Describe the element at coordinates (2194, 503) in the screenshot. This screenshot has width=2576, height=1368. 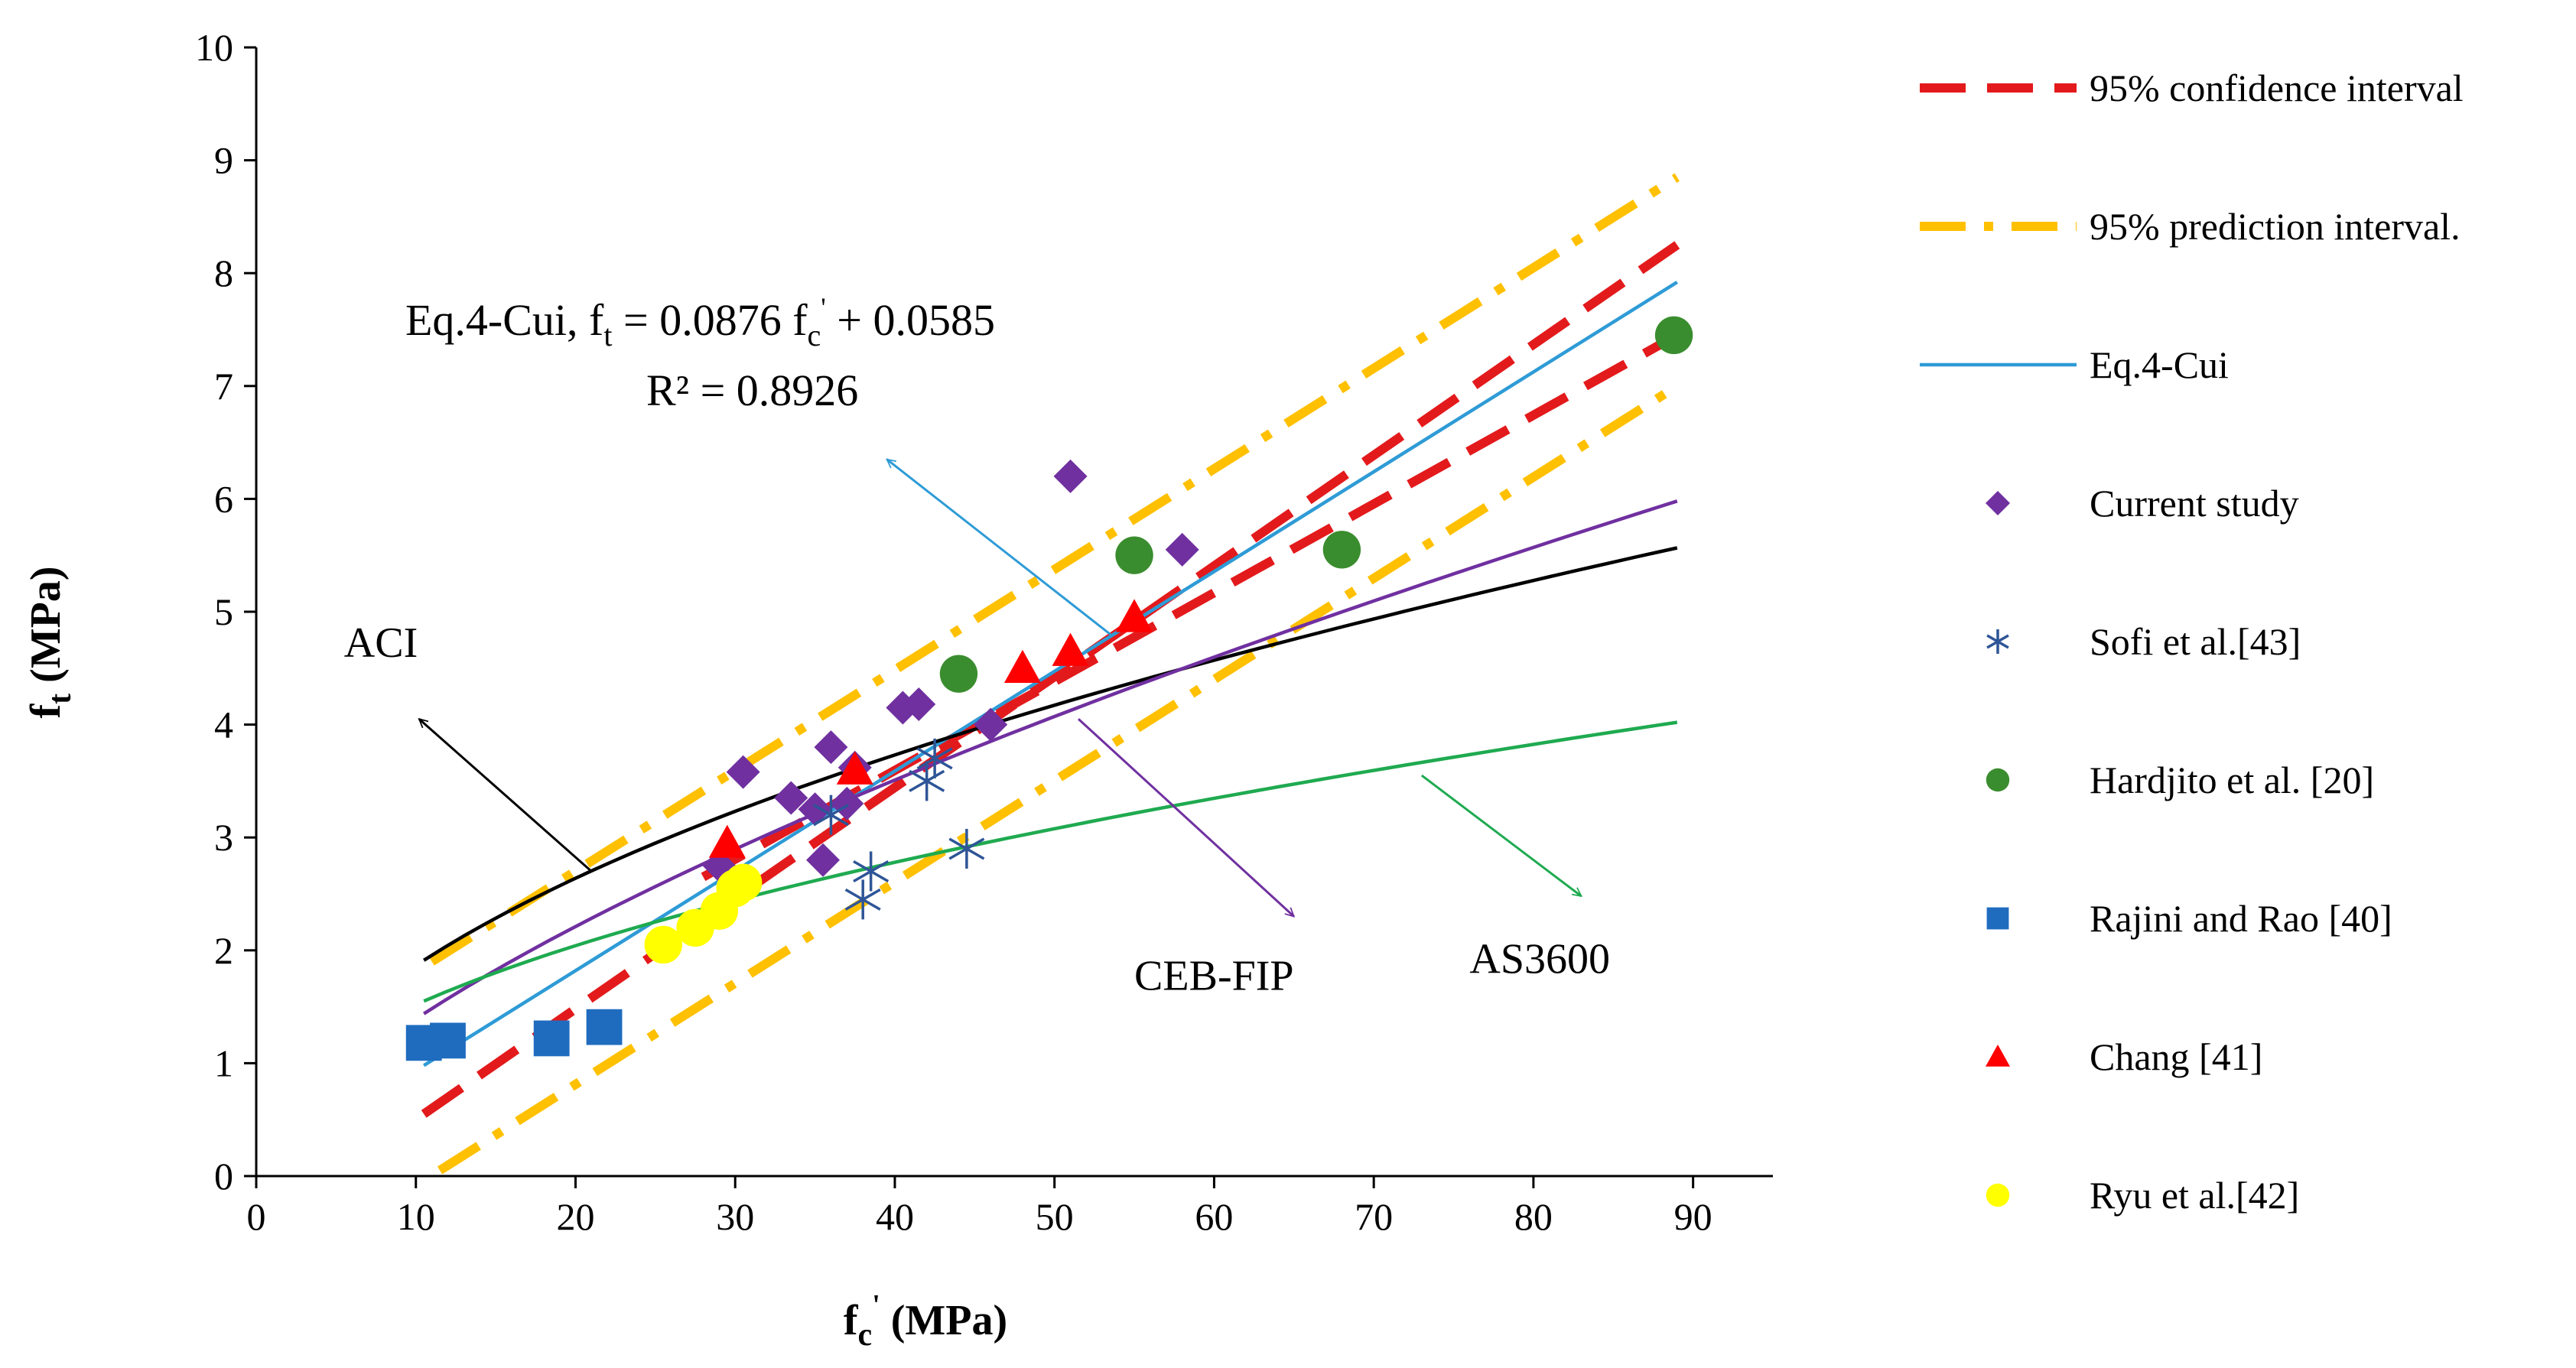
I see `legend-label-current-study: Current study` at that location.